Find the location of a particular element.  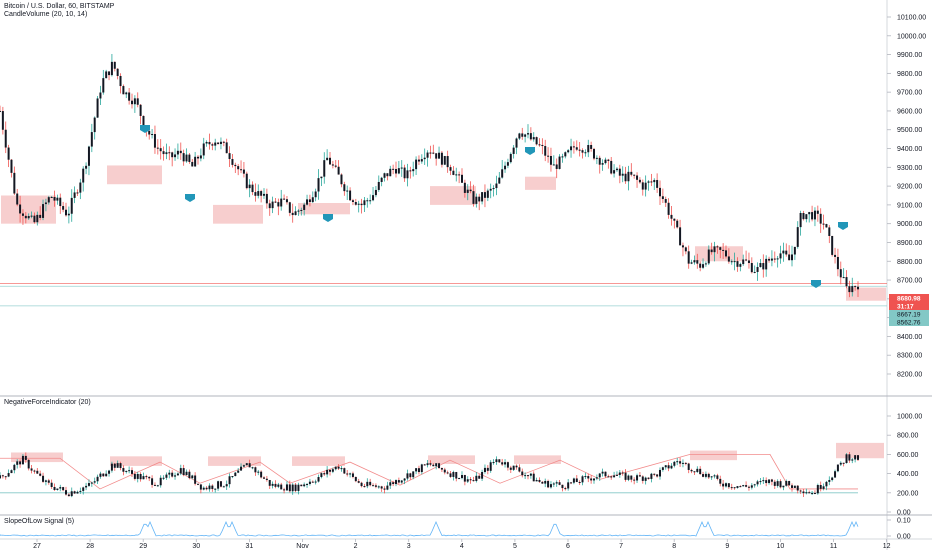

price-tag-label: 8667.19 is located at coordinates (909, 315).